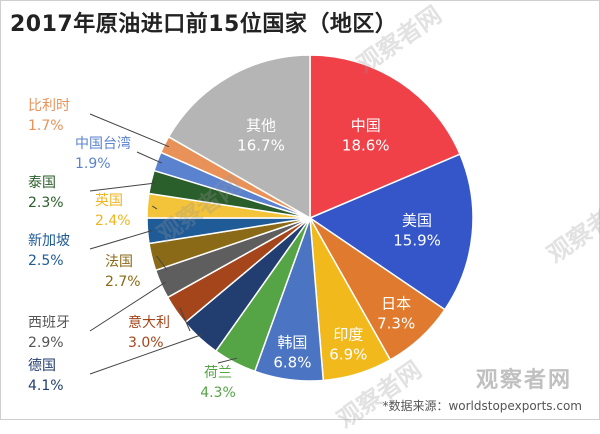 This screenshot has width=600, height=434. What do you see at coordinates (417, 240) in the screenshot?
I see `slice-value-label: 15.9%` at bounding box center [417, 240].